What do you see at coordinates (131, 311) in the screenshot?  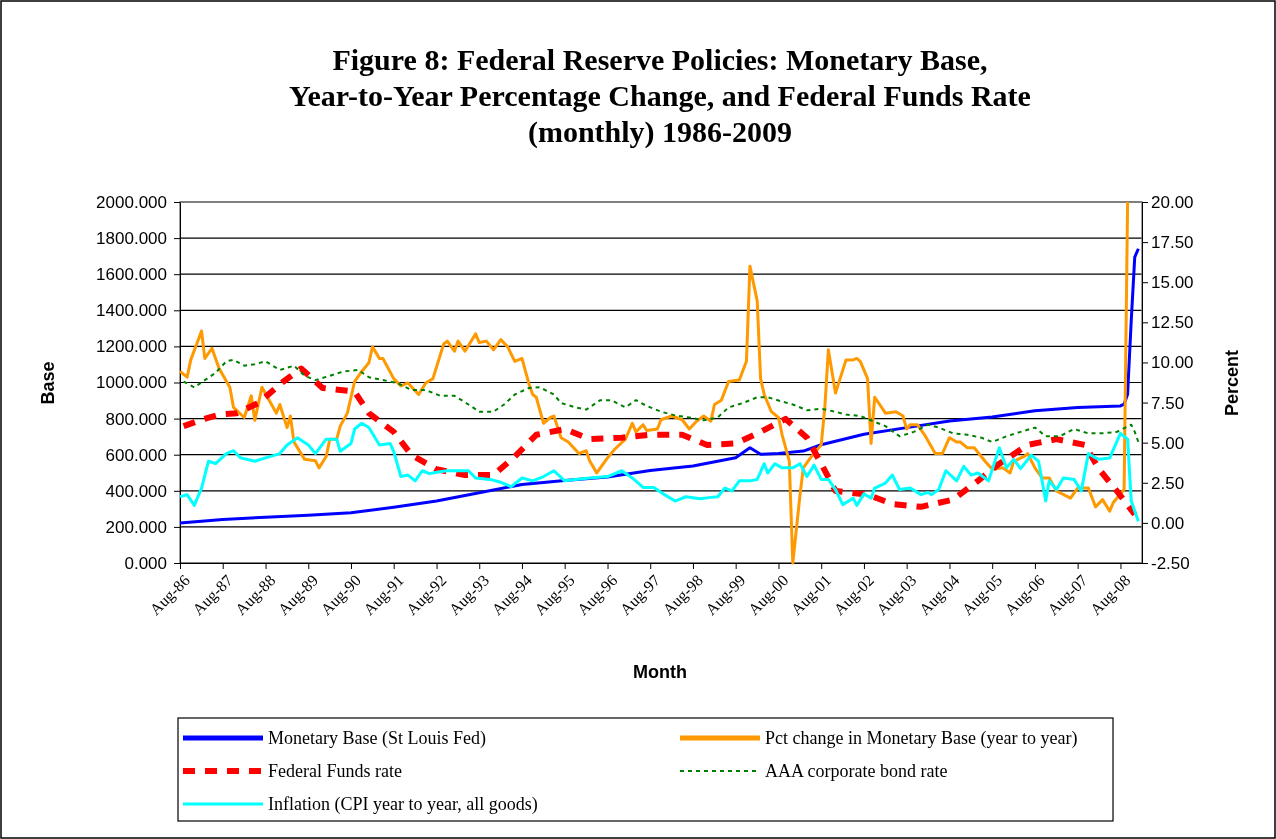 I see `y-tick-label: 1400.000` at bounding box center [131, 311].